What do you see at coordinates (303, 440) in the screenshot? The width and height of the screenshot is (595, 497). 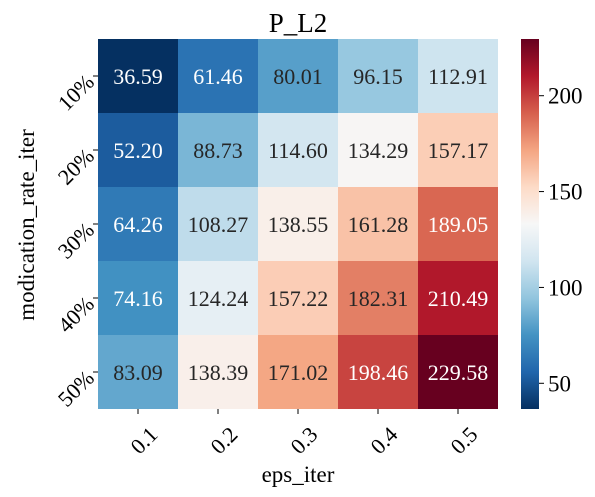 I see `x-tick-label: 0.3` at bounding box center [303, 440].